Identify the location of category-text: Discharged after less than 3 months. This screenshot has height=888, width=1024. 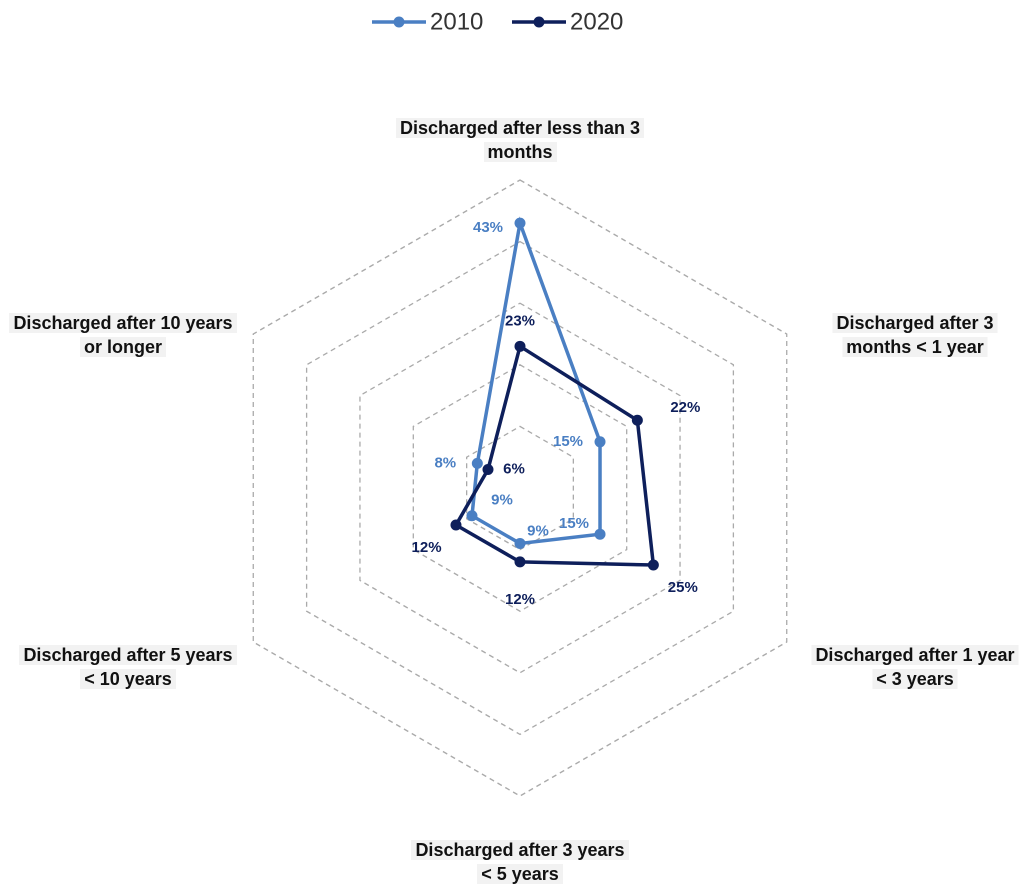
(520, 140).